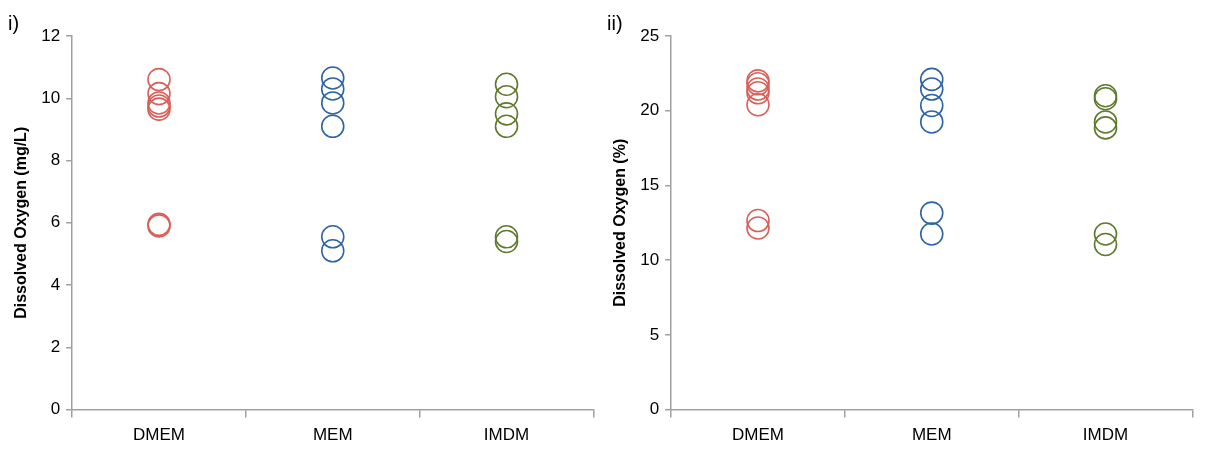  Describe the element at coordinates (620, 222) in the screenshot. I see `y-axis-title: Dissolved Oxygen (%)` at that location.